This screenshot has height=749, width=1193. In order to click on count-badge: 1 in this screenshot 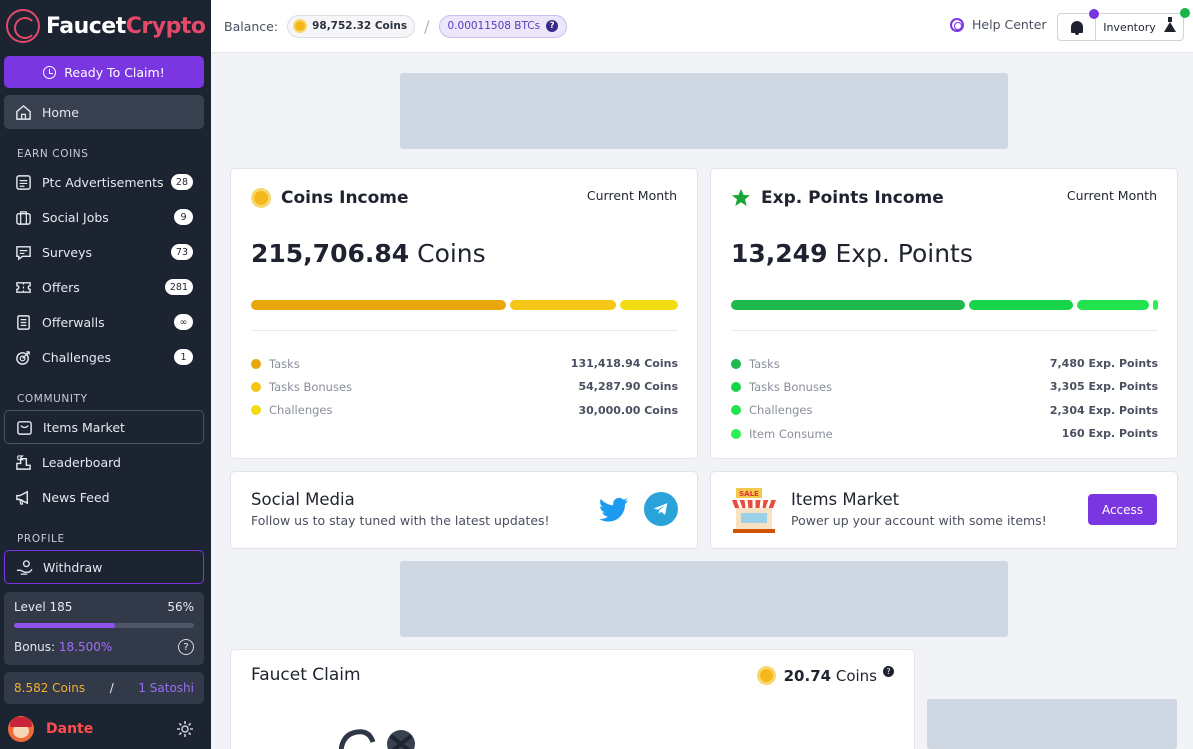, I will do `click(183, 357)`.